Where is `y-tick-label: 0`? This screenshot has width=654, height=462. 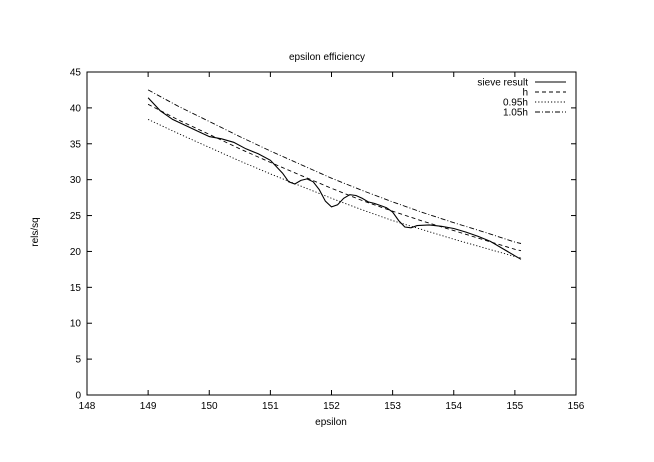
y-tick-label: 0 is located at coordinates (78, 396).